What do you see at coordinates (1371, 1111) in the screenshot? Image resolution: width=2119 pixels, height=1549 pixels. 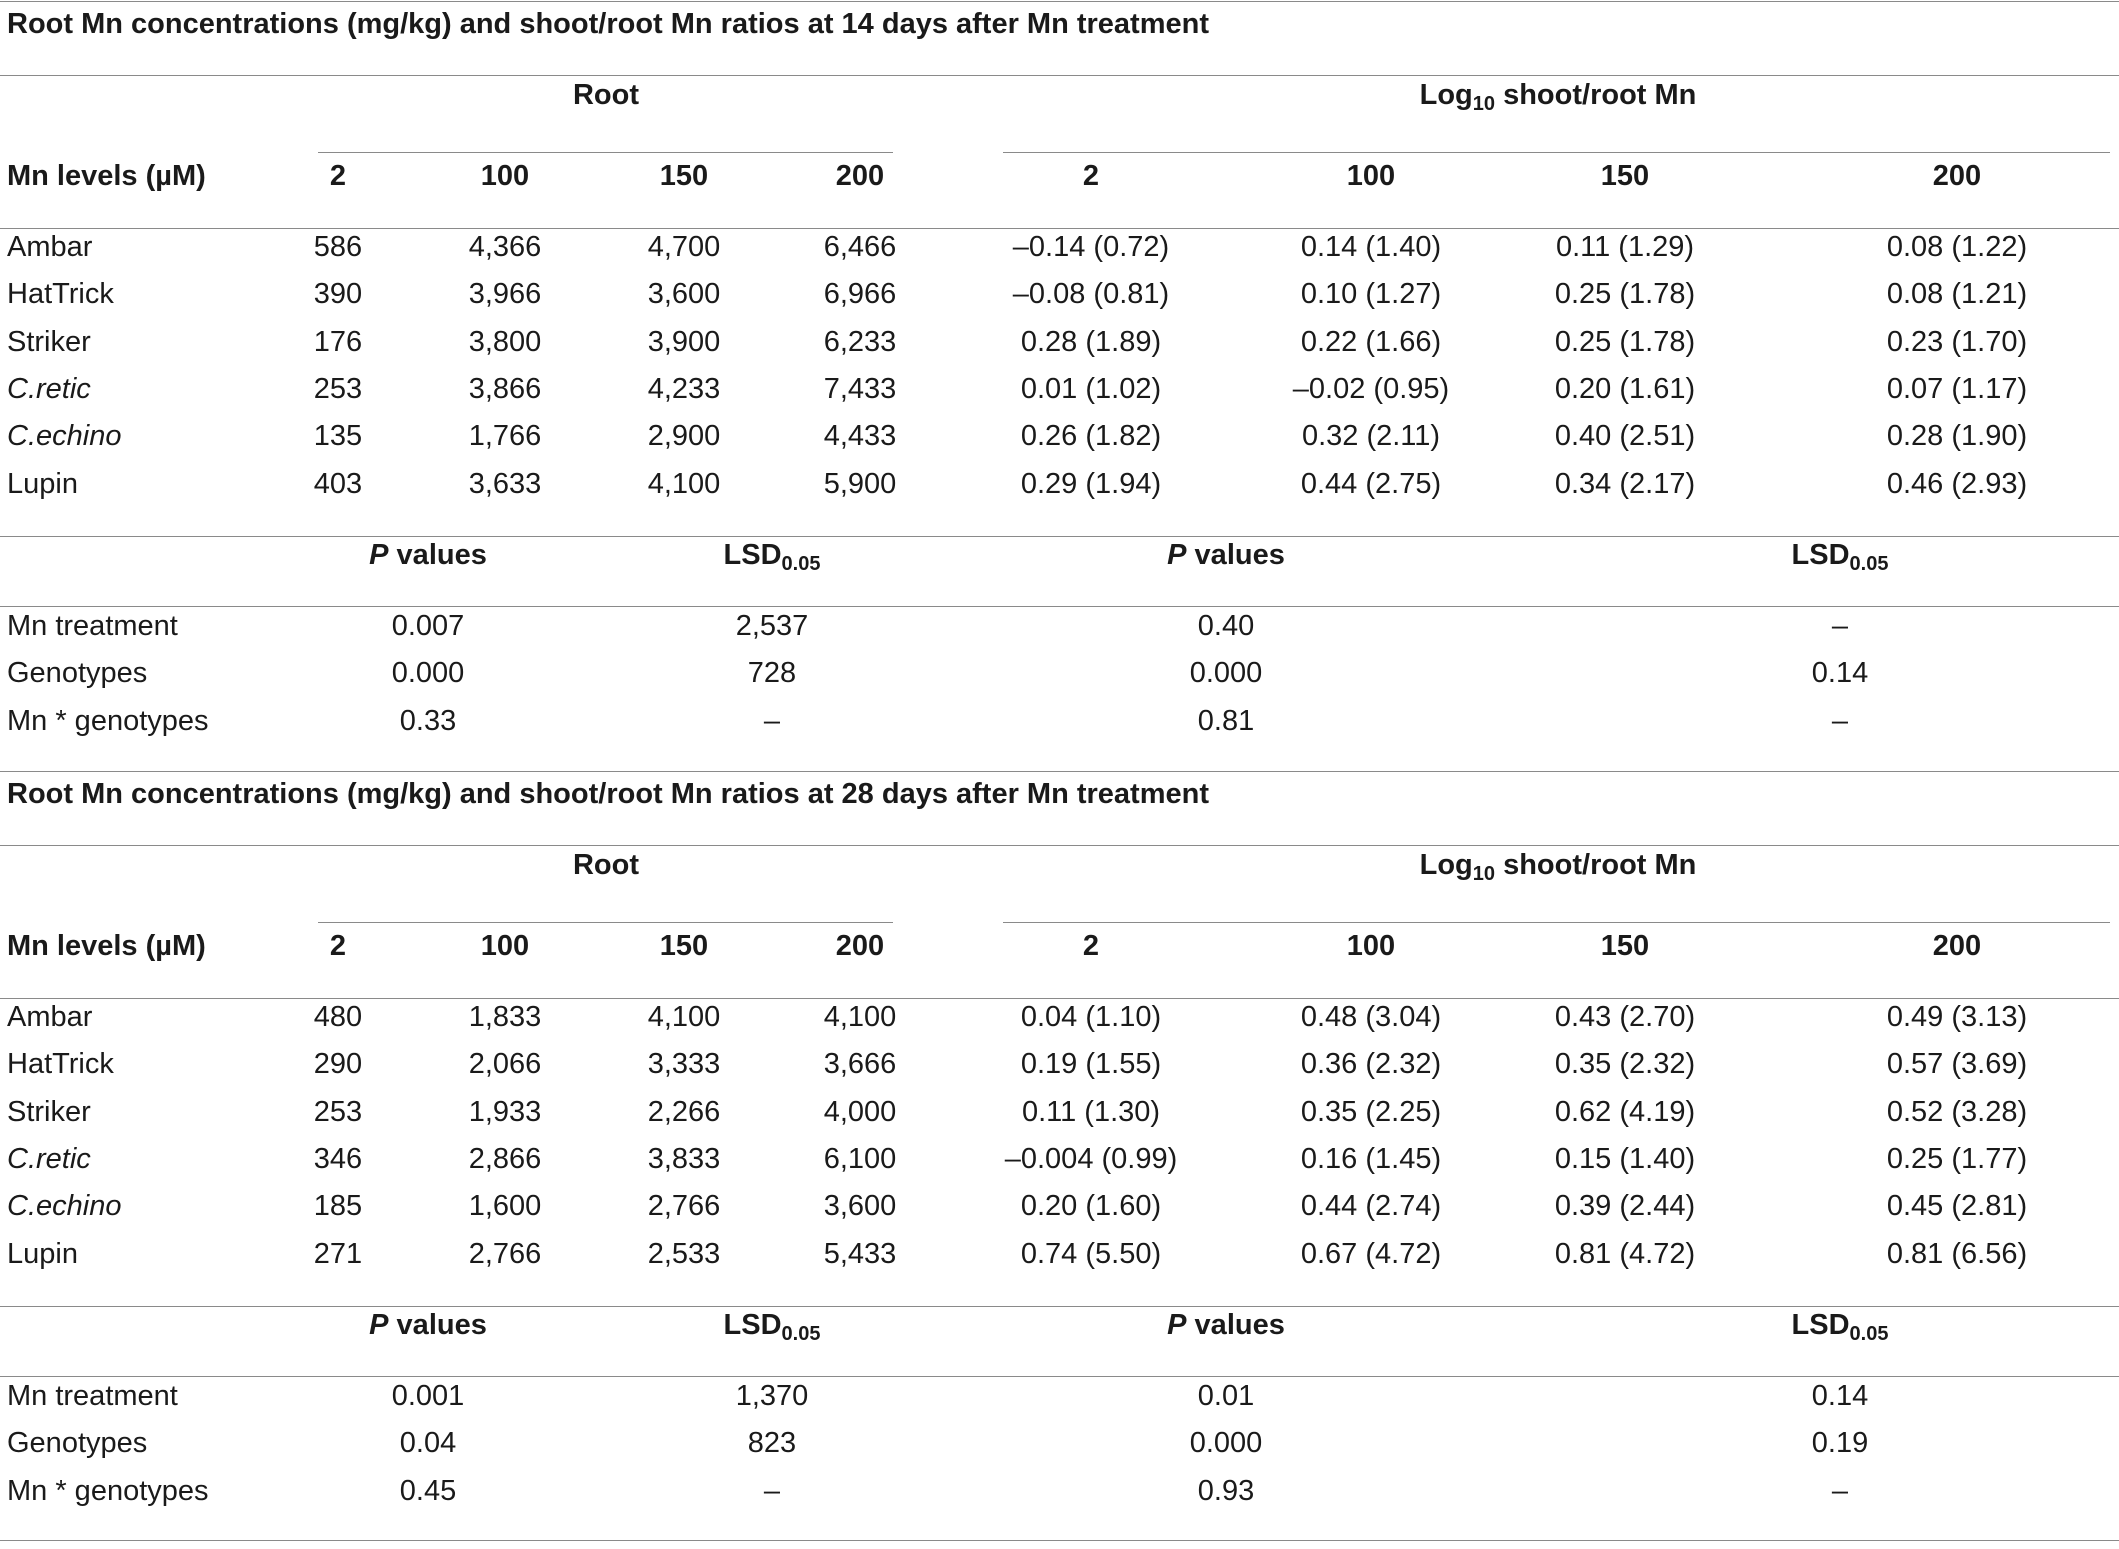 I see `ratio-cell: 0.35 (2.25)` at bounding box center [1371, 1111].